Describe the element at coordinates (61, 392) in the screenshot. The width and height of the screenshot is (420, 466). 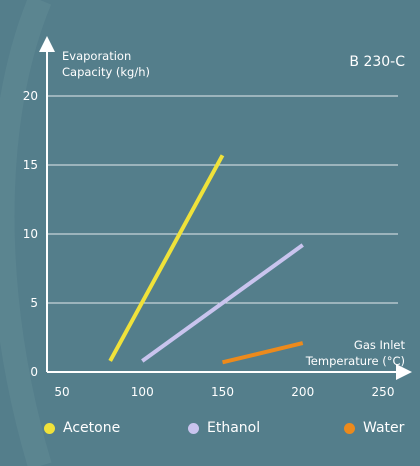
I see `x-tick-label: 50` at that location.